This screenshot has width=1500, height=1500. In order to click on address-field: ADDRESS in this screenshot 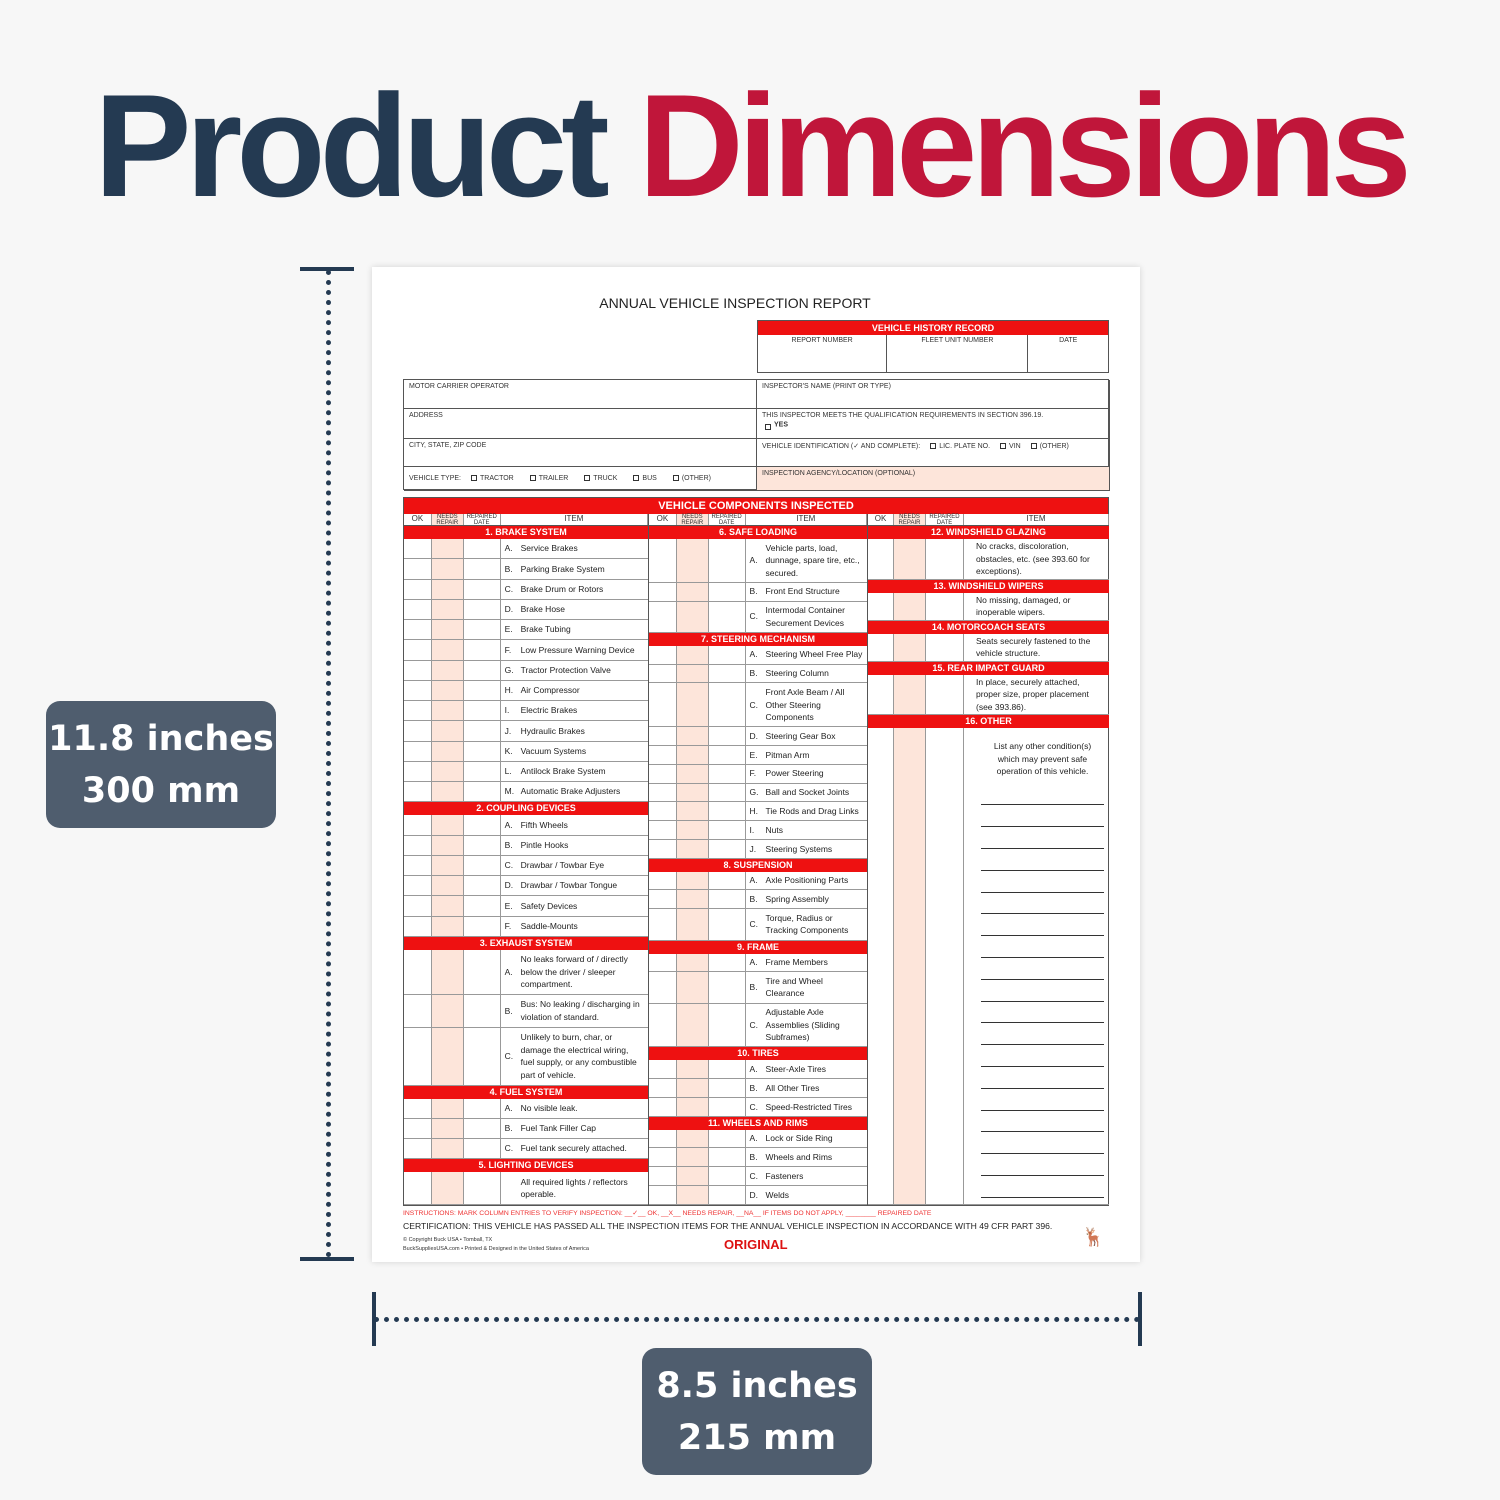, I will do `click(580, 424)`.